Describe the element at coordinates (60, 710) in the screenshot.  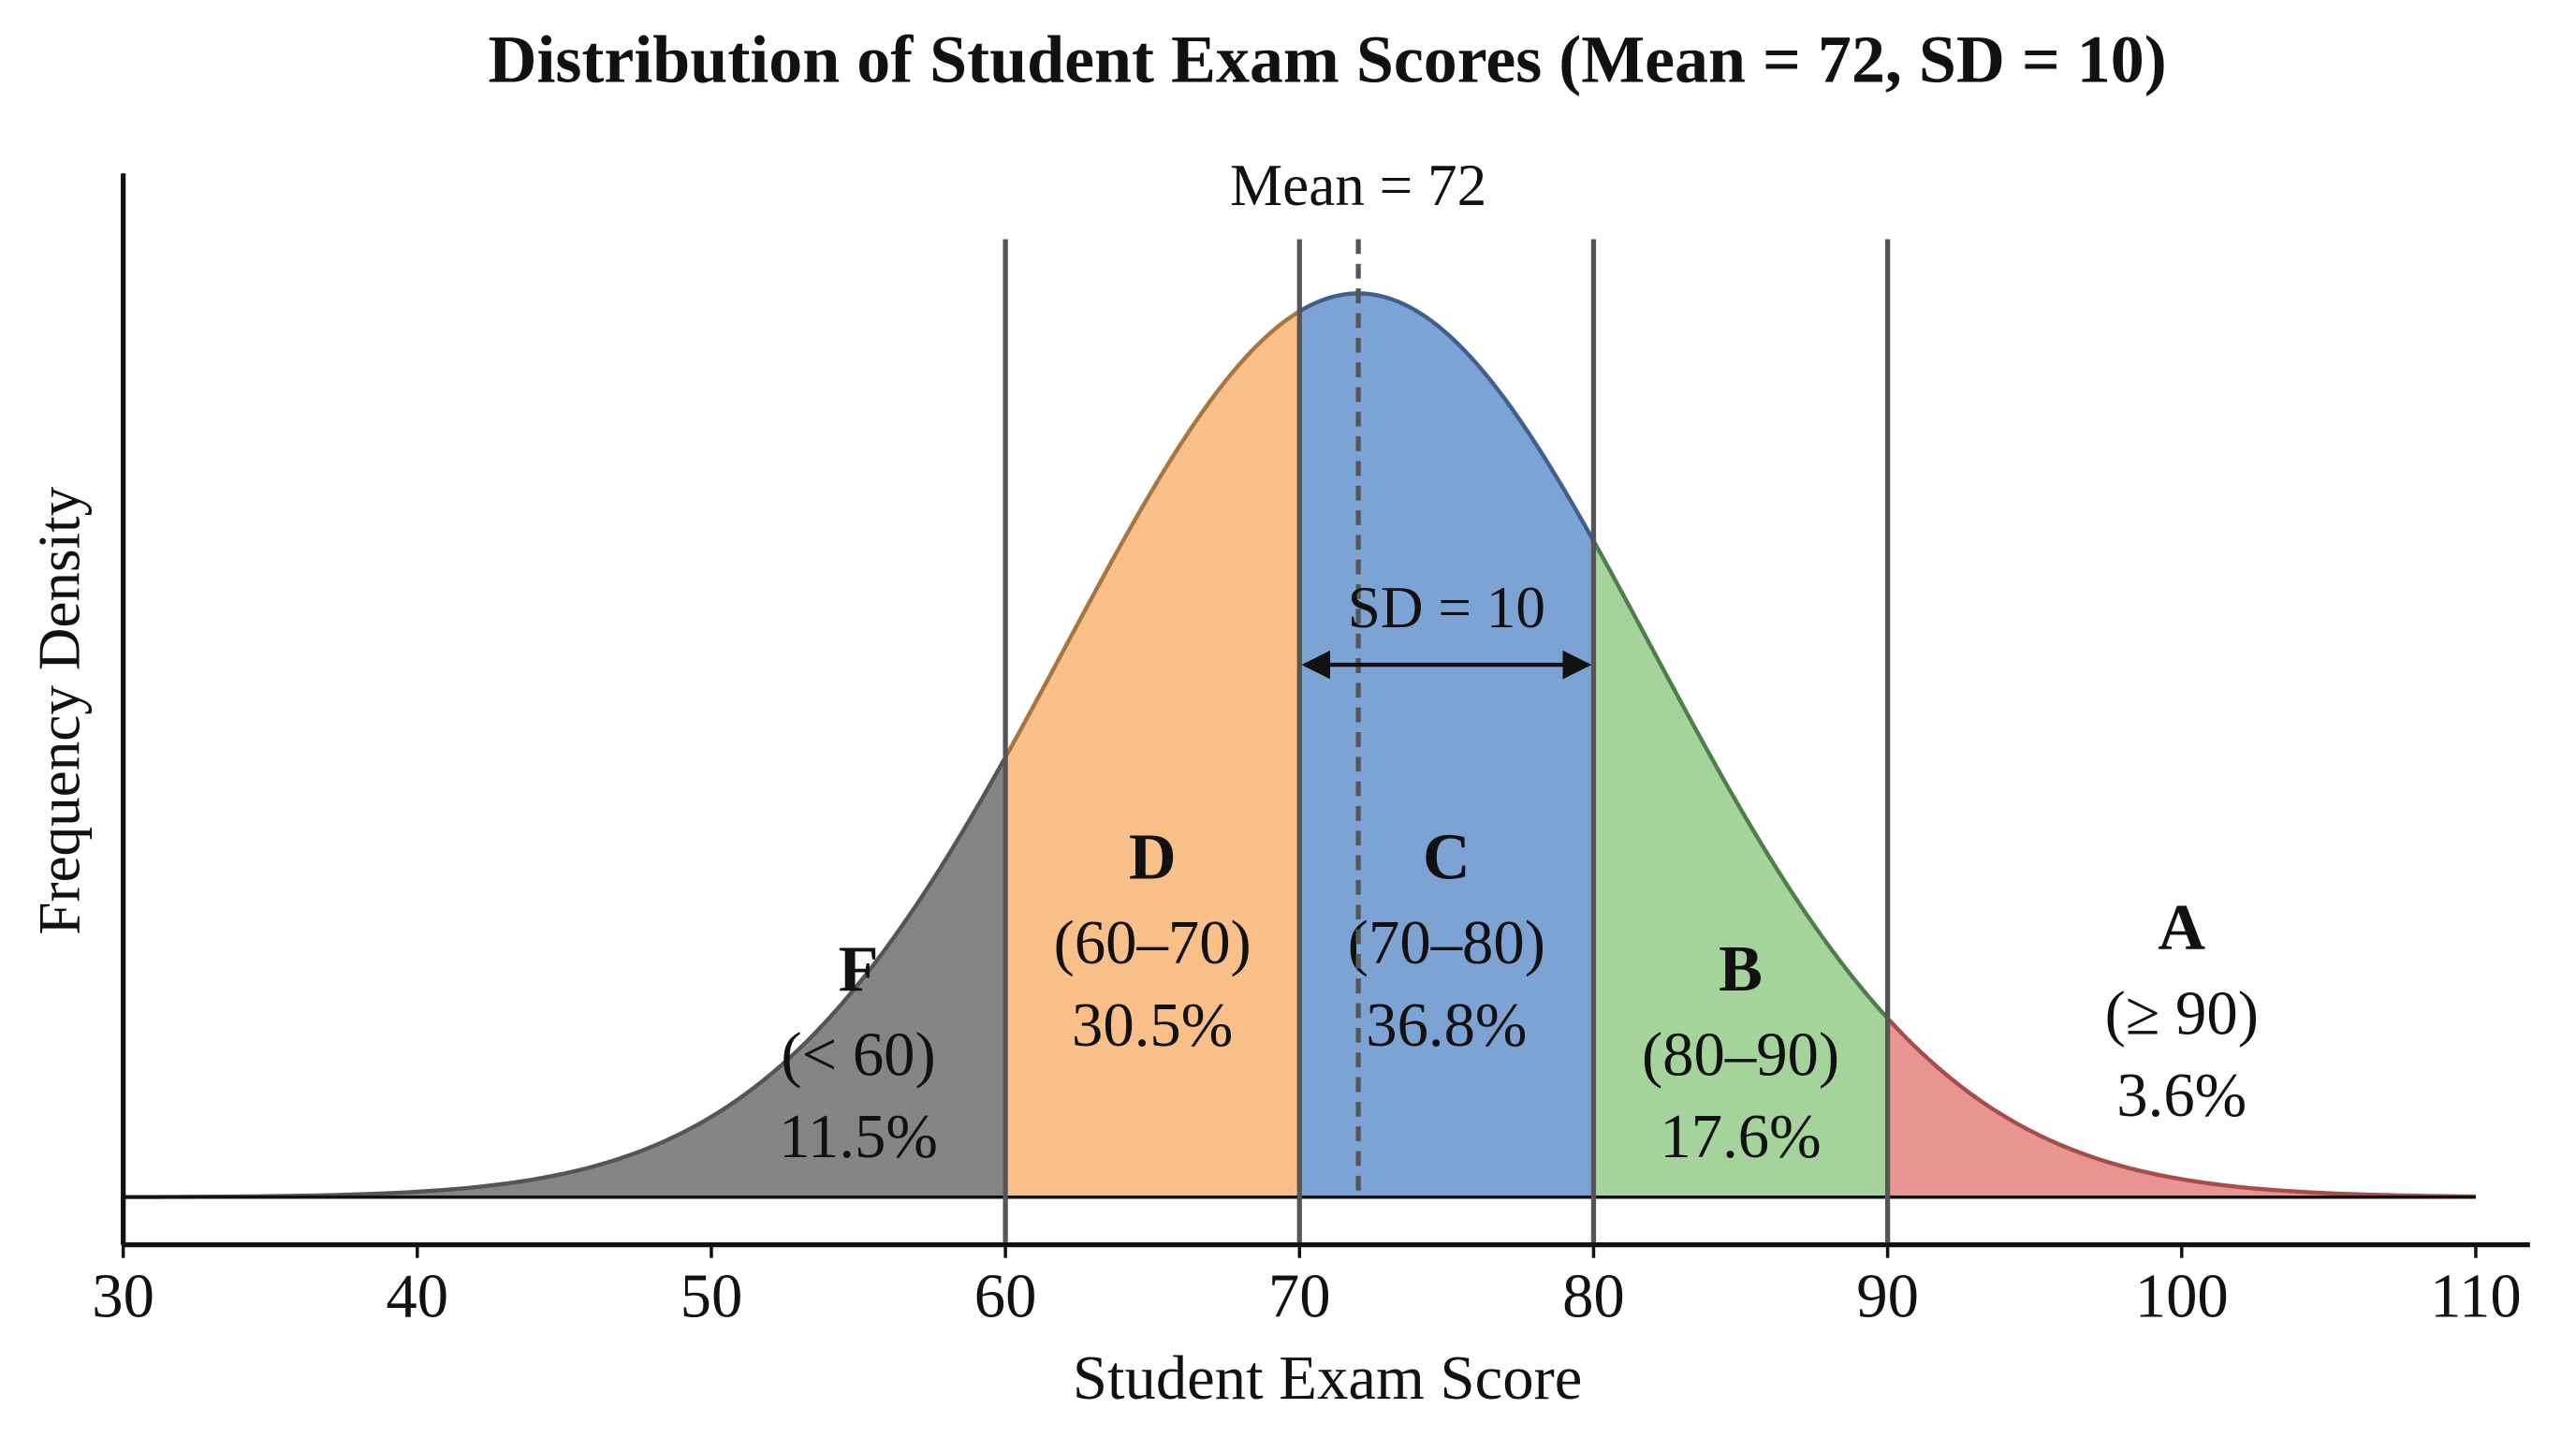
I see `y-axis-label: Frequency Density` at that location.